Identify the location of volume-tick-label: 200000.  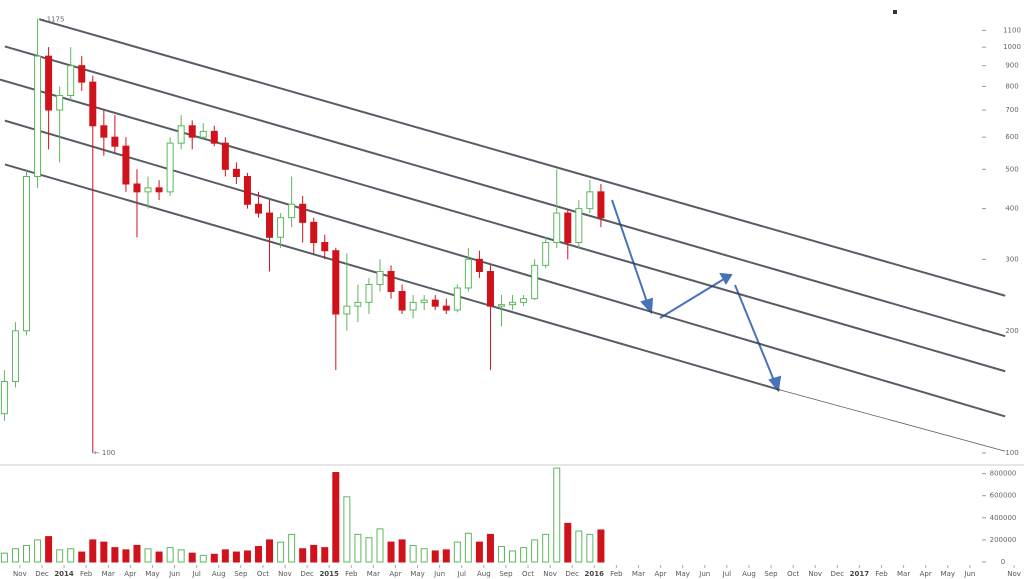
(1003, 540).